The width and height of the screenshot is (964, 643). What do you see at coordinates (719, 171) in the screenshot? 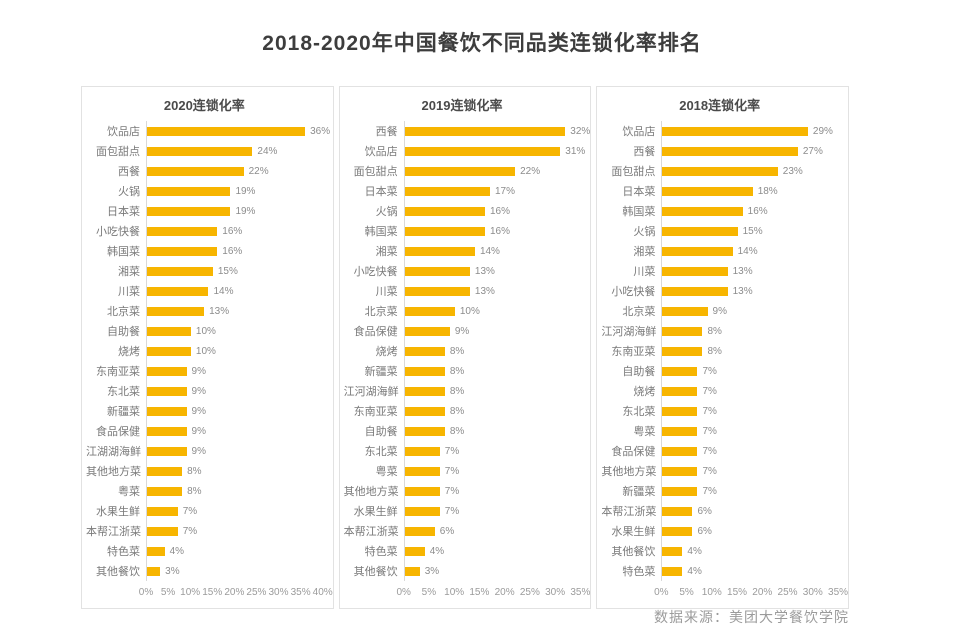
I see `bar-row: 面包甜点 23%` at bounding box center [719, 171].